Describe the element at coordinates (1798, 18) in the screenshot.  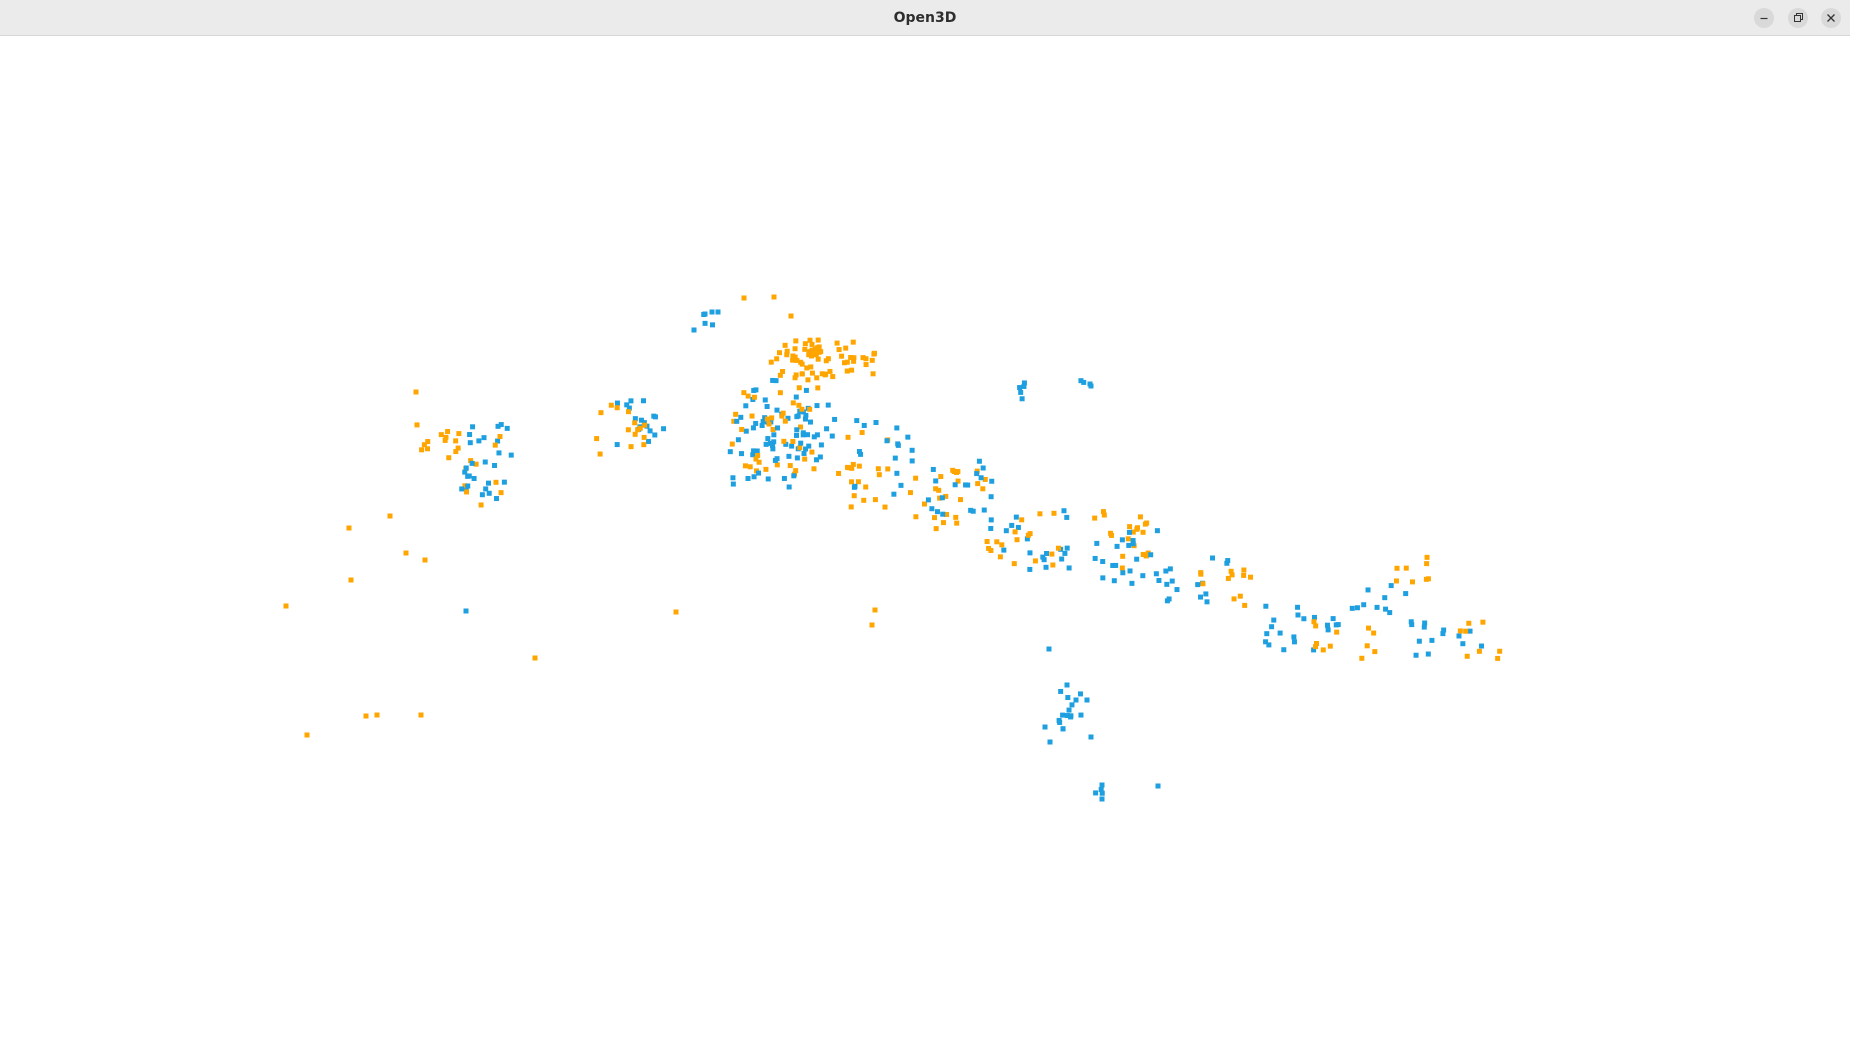
I see `maximize-button` at that location.